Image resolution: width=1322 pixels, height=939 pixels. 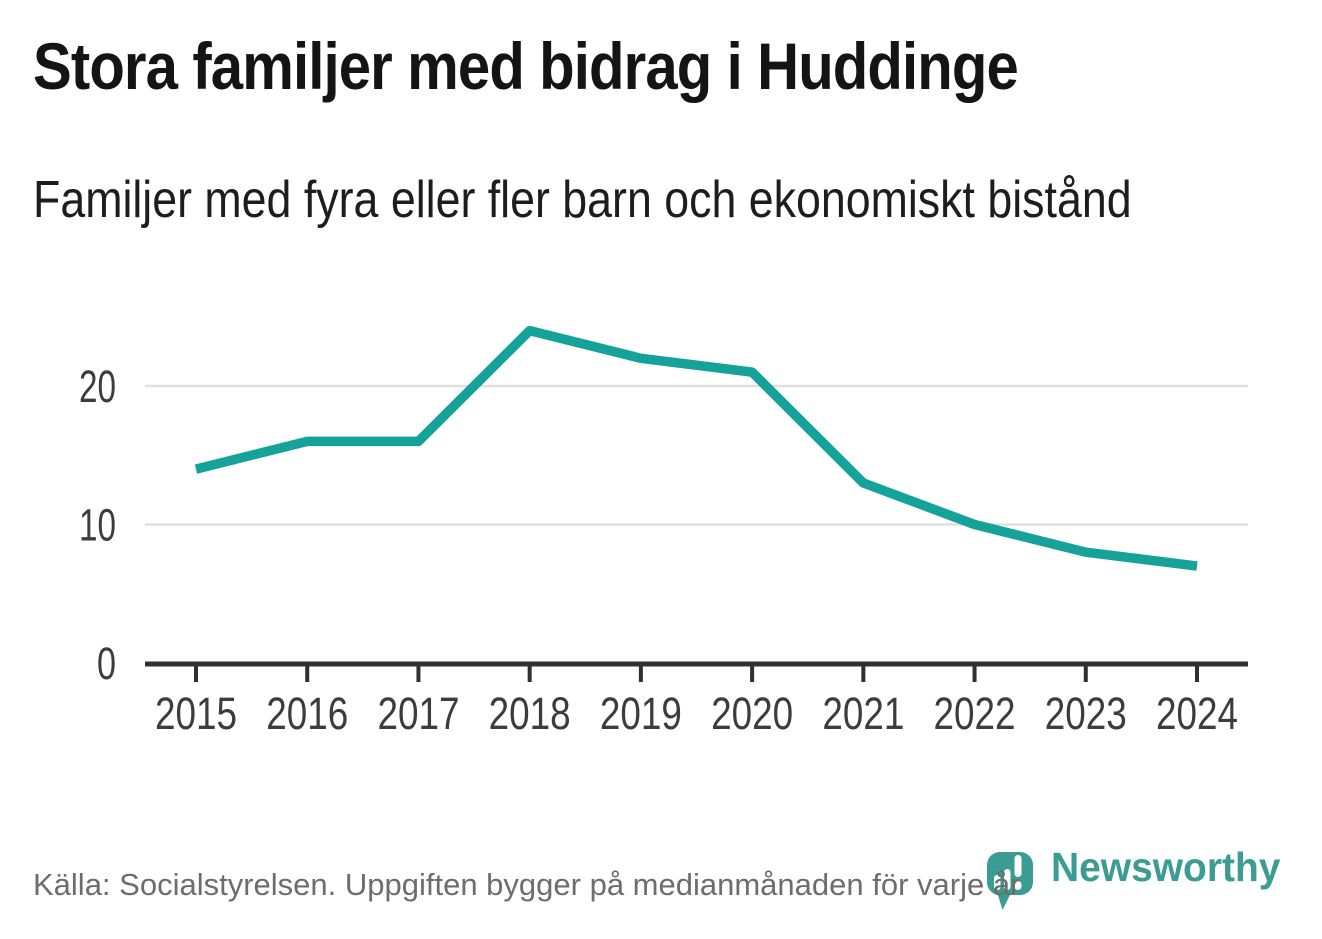 I want to click on x-tick-label-2024: 2024, so click(x=1197, y=713).